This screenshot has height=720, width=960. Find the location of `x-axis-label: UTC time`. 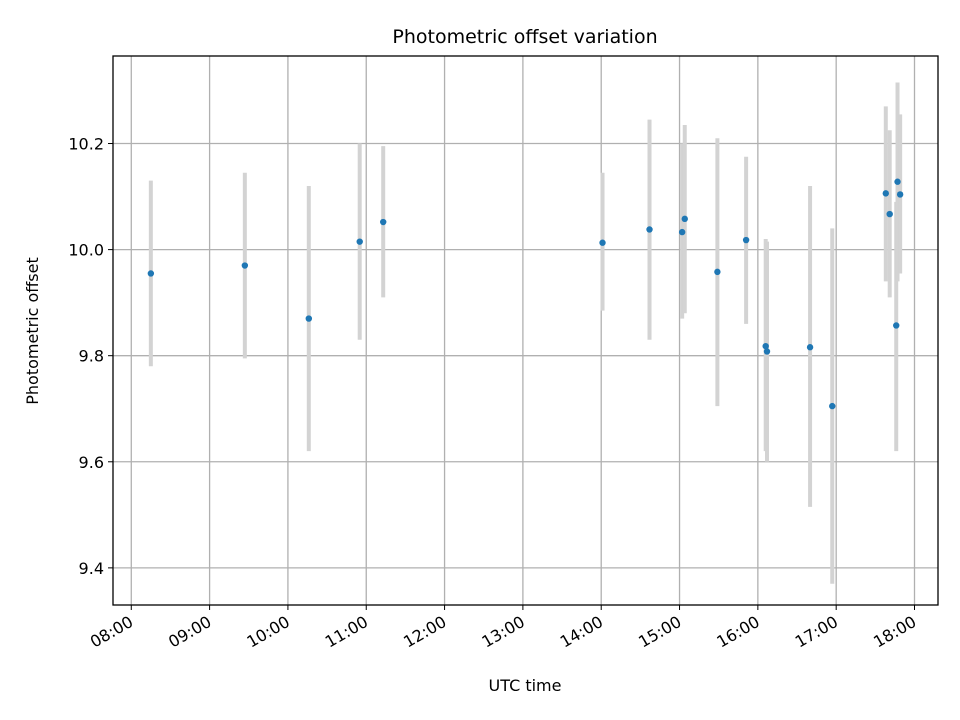

x-axis-label: UTC time is located at coordinates (525, 685).